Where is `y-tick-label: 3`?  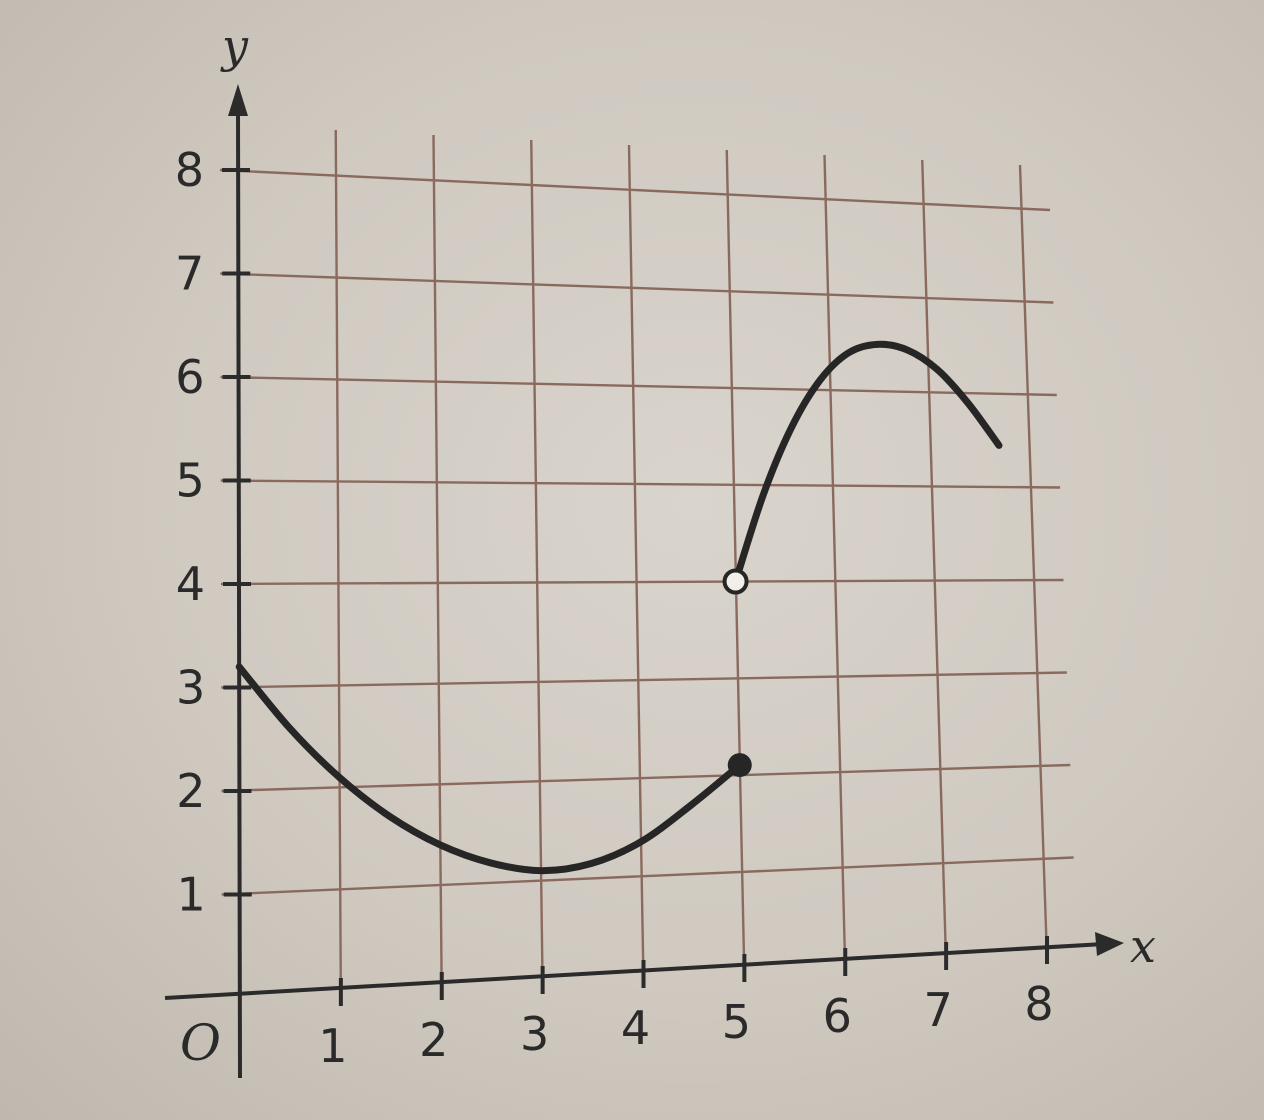 y-tick-label: 3 is located at coordinates (190, 688).